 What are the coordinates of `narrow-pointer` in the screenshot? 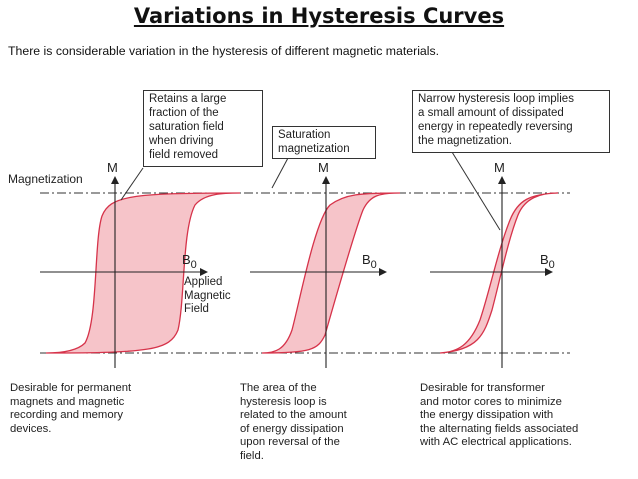 It's located at (476, 191).